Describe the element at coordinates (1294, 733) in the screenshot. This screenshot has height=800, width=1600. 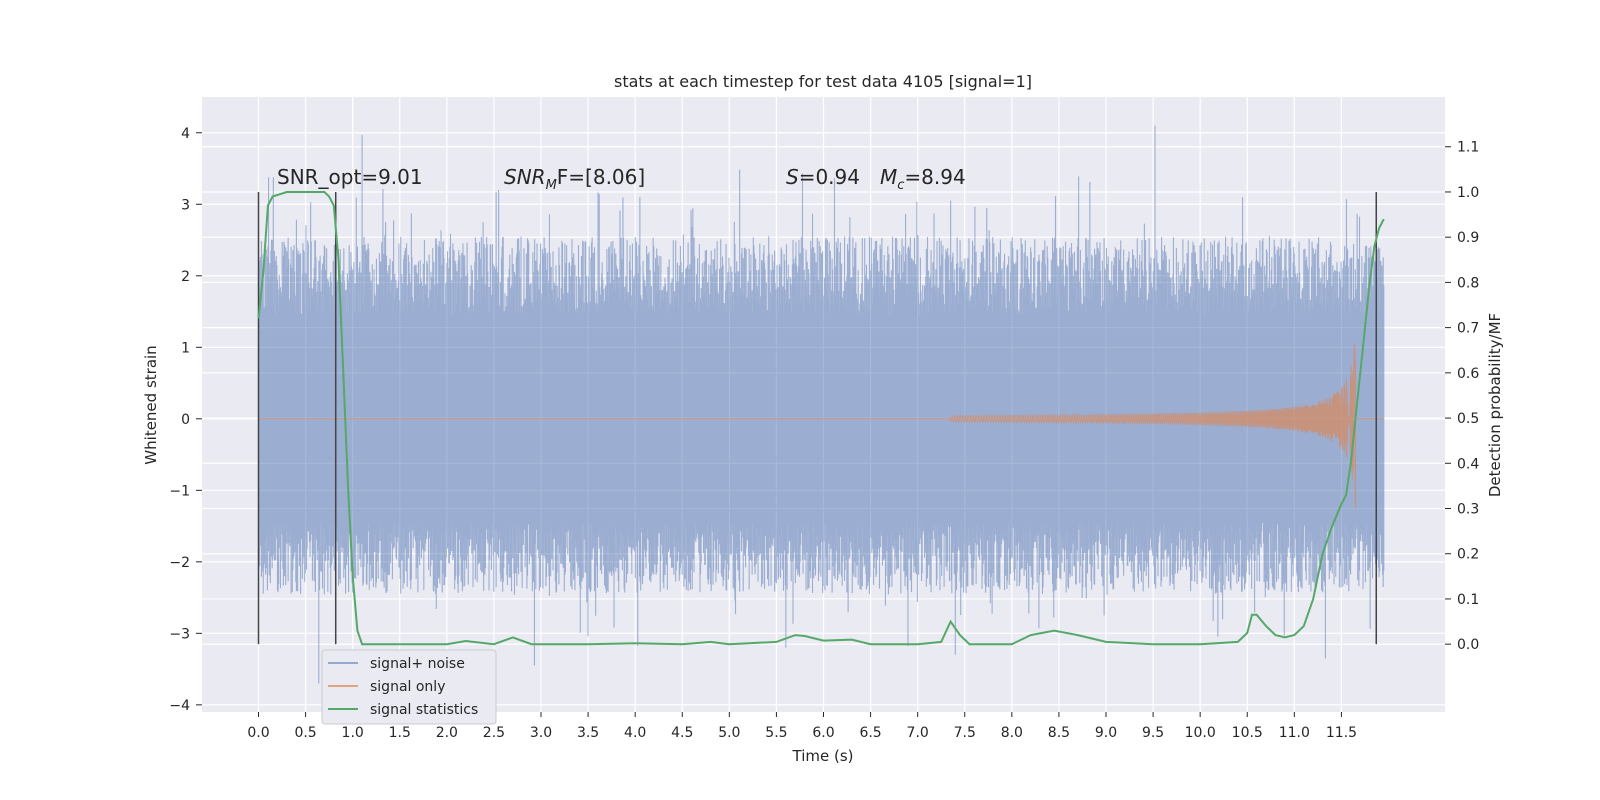
I see `x-tick-label: 11.0` at that location.